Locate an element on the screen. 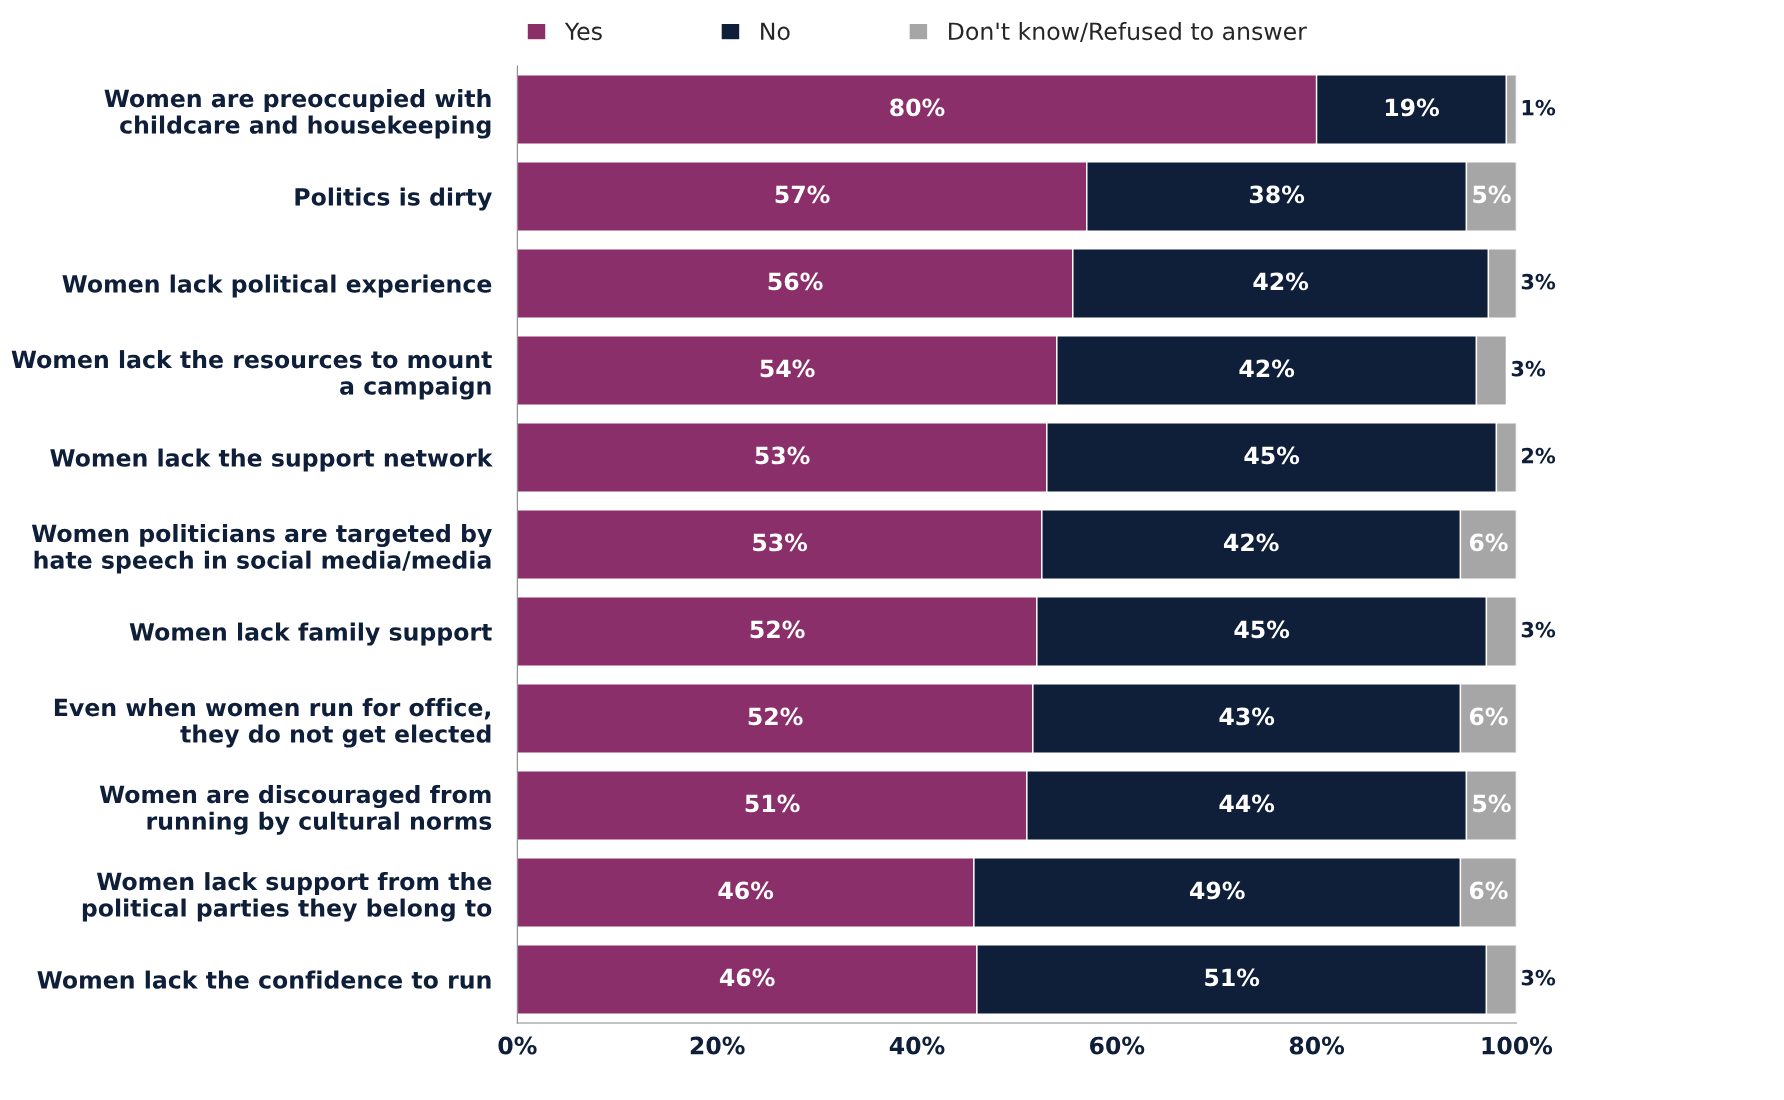  data-label: 2% is located at coordinates (1539, 455).